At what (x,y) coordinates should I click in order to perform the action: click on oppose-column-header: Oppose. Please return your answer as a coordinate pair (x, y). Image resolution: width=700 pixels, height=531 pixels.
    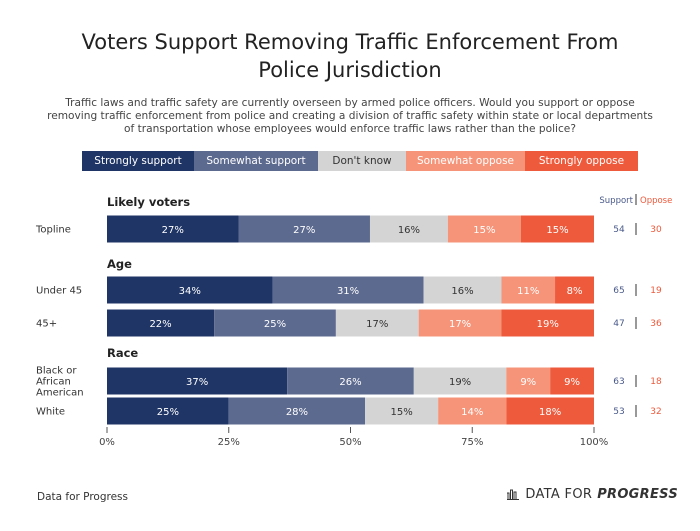
    Looking at the image, I should click on (656, 201).